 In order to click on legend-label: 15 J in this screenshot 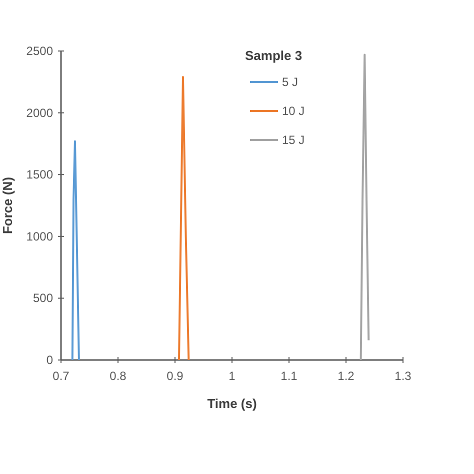, I will do `click(293, 140)`.